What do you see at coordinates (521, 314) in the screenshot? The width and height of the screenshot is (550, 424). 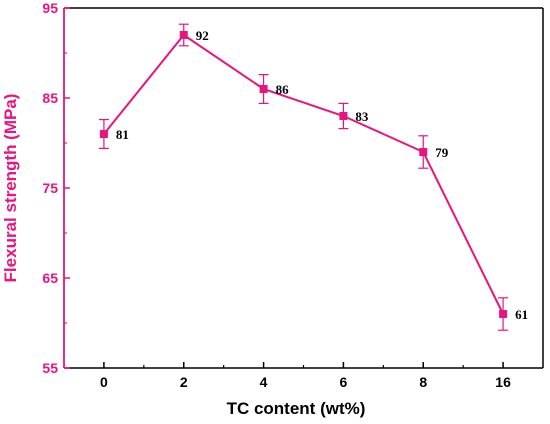 I see `data-label: 61` at bounding box center [521, 314].